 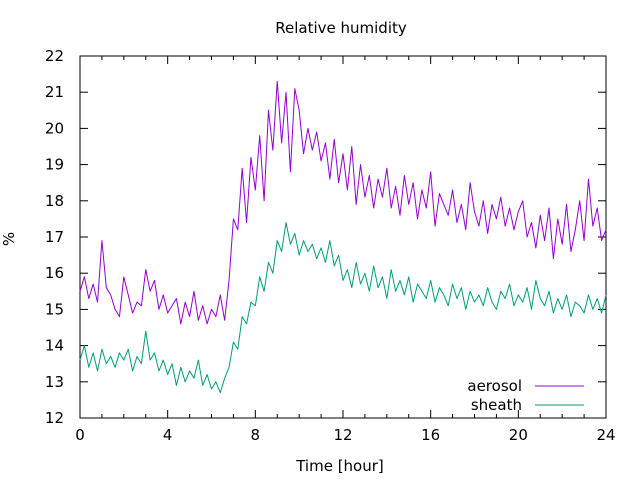 I want to click on y-tick-label: 16, so click(x=54, y=273).